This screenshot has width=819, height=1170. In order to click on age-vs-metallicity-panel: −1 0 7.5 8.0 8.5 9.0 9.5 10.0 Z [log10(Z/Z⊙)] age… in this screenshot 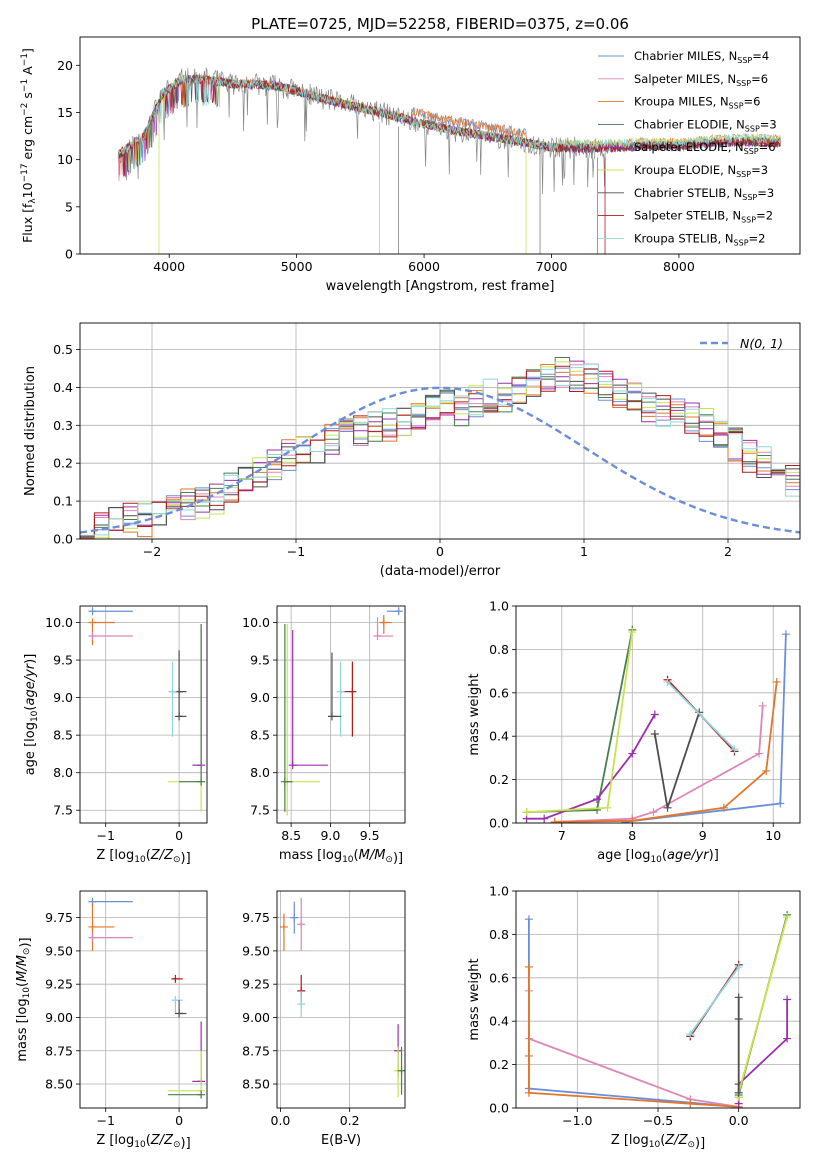, I will do `click(115, 735)`.